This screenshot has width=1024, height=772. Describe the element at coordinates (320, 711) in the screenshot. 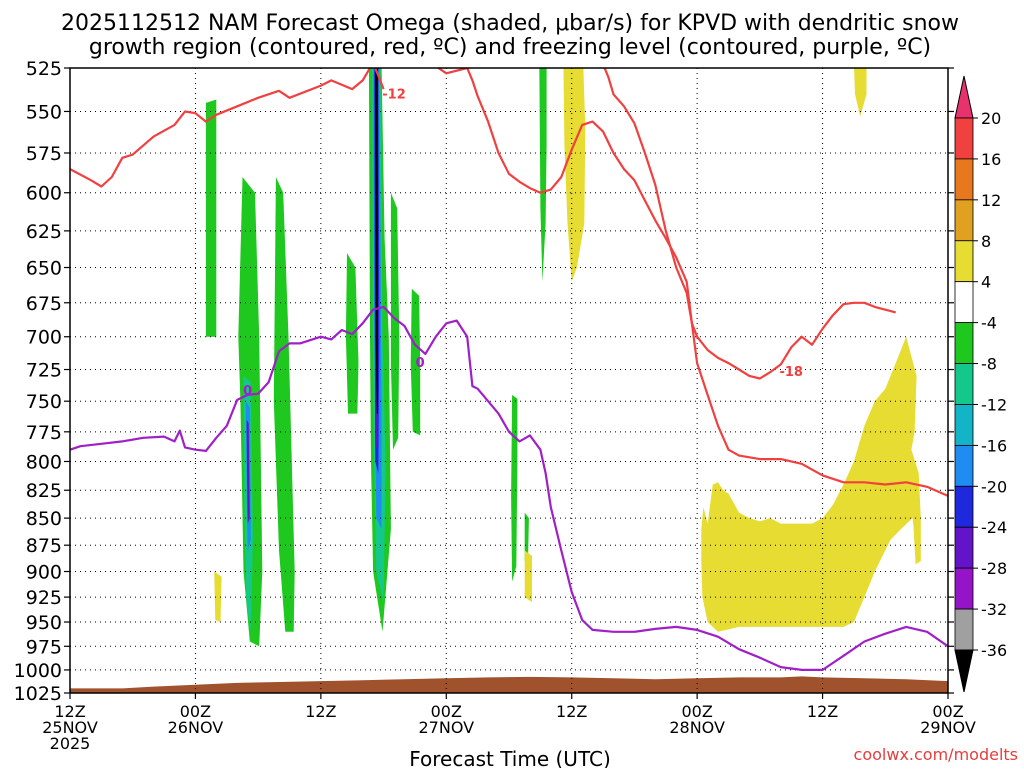

I see `x-tick-label-24-1: 12Z` at that location.